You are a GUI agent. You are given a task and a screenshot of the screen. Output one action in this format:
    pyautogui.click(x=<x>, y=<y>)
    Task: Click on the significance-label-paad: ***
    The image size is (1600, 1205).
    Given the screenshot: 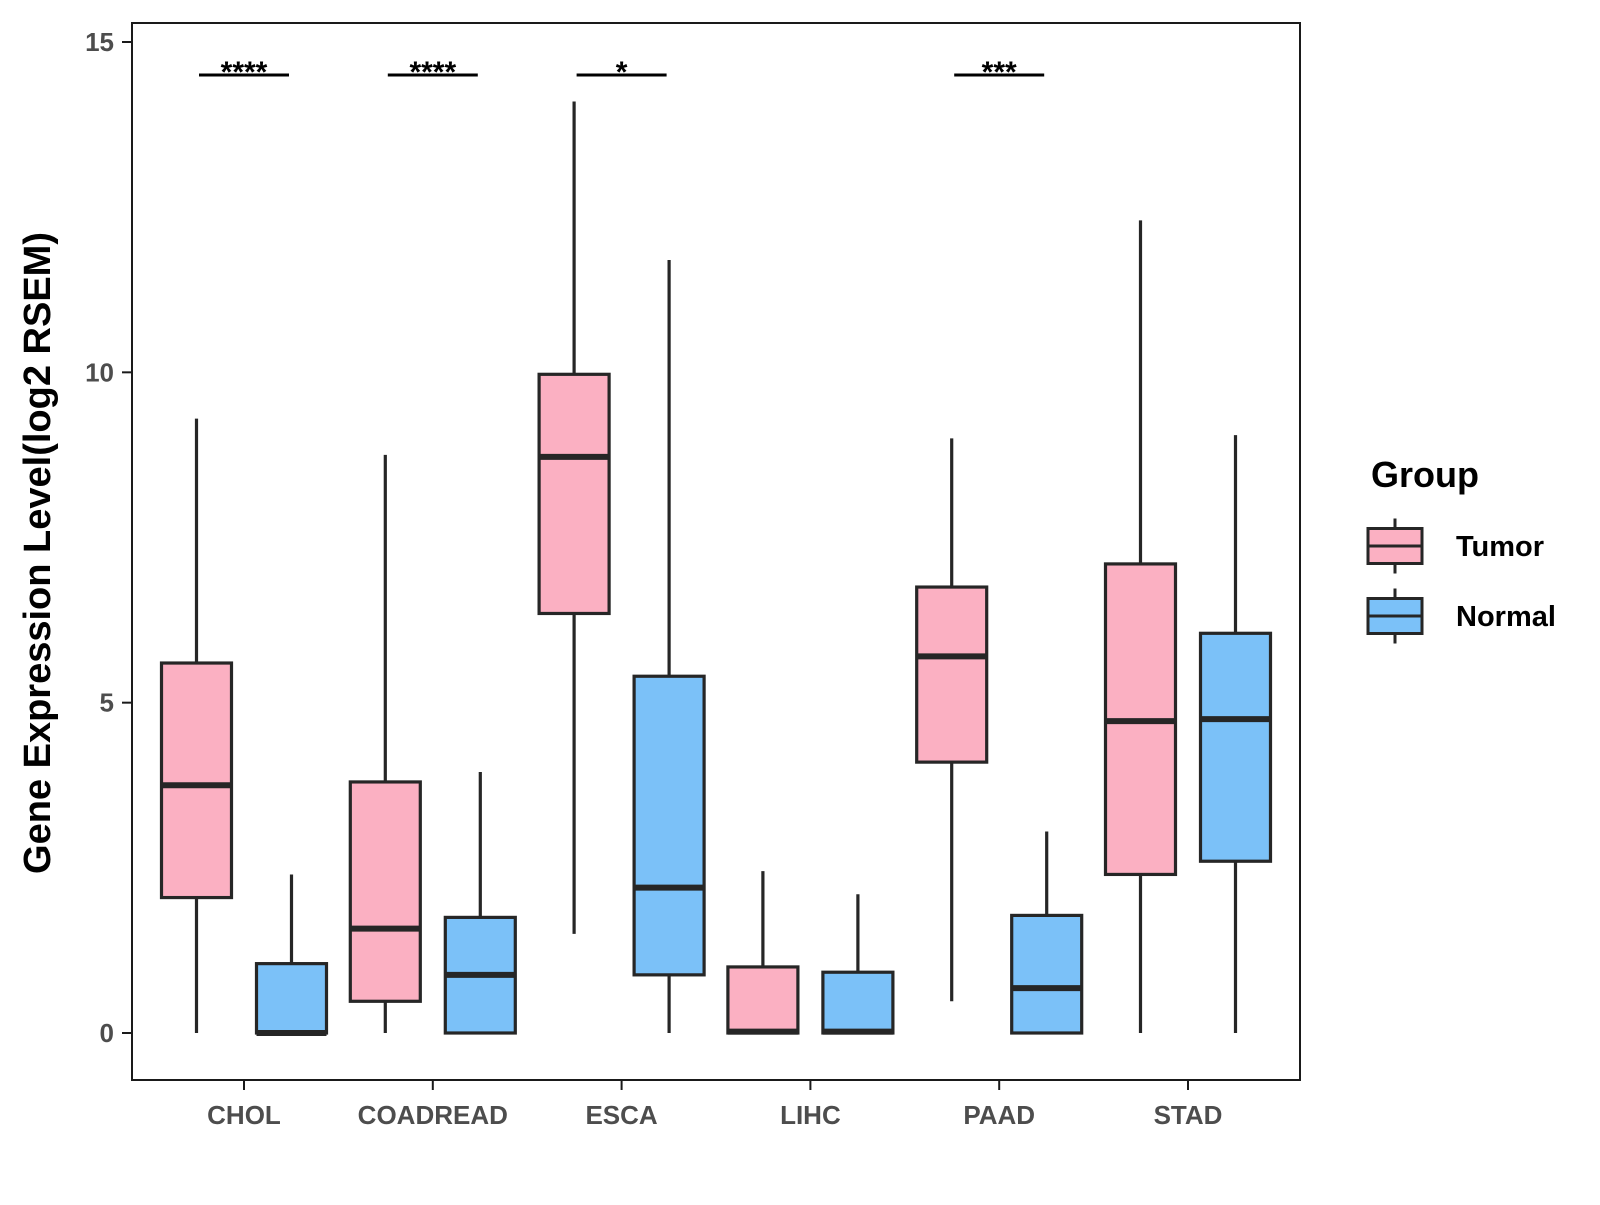 What is the action you would take?
    pyautogui.click(x=999, y=72)
    